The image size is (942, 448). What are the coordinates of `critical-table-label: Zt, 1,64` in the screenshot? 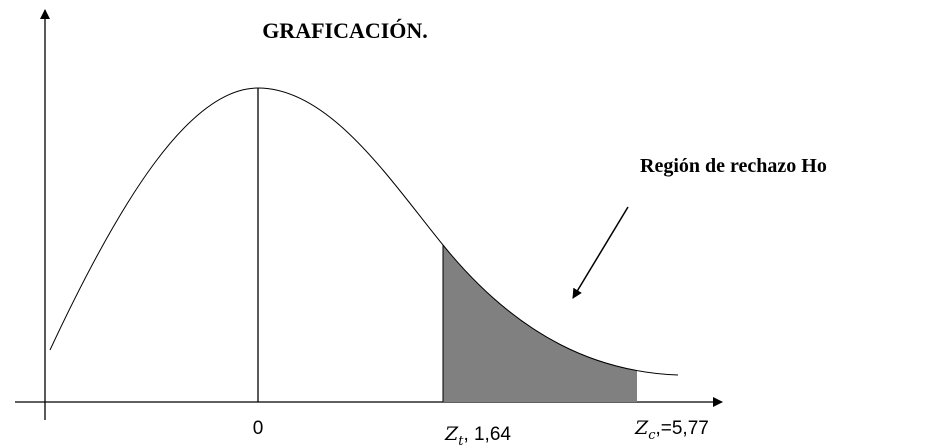 It's located at (477, 435).